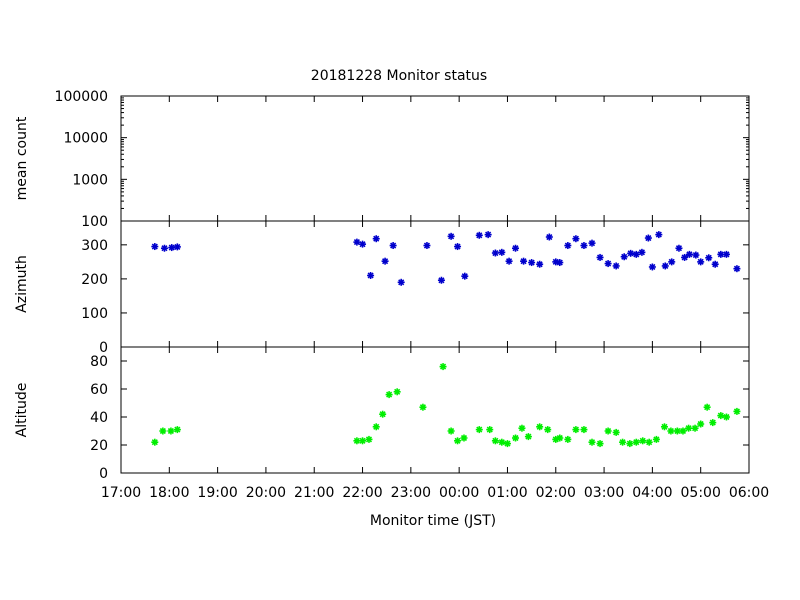 Image resolution: width=800 pixels, height=600 pixels. Describe the element at coordinates (314, 493) in the screenshot. I see `x-tick-label: 21:00` at that location.